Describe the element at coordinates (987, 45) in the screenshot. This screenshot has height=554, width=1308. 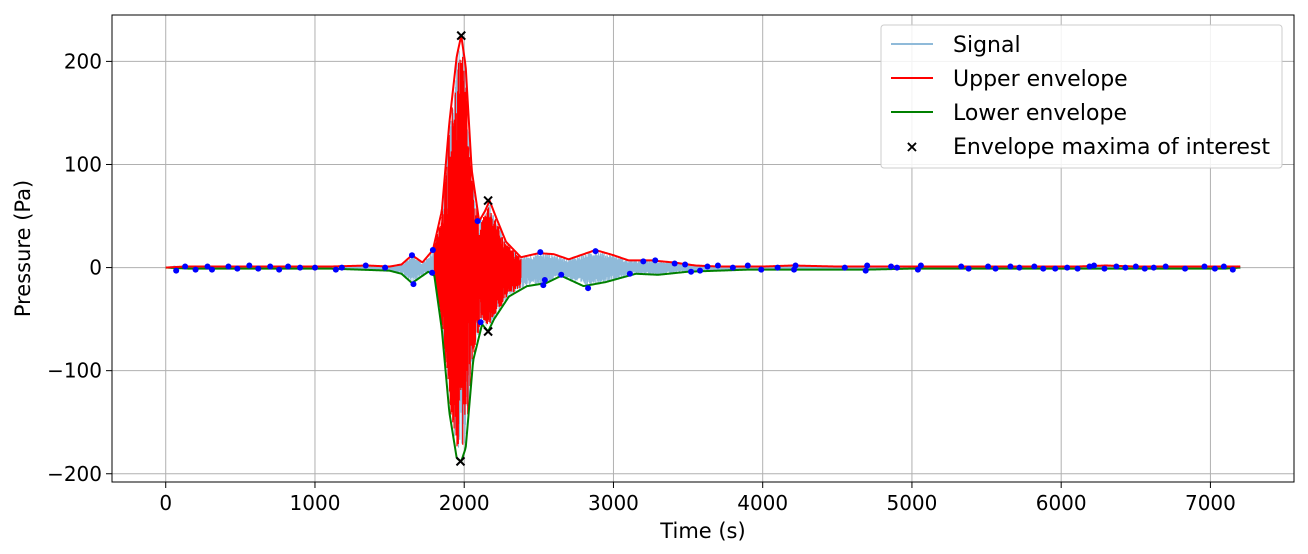
I see `legend-signal-label: Signal` at that location.